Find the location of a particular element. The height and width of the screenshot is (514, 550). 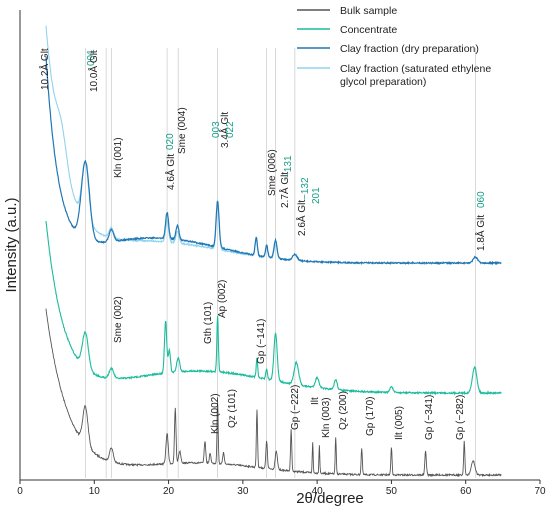

peak-label: Sme (004) is located at coordinates (182, 130).